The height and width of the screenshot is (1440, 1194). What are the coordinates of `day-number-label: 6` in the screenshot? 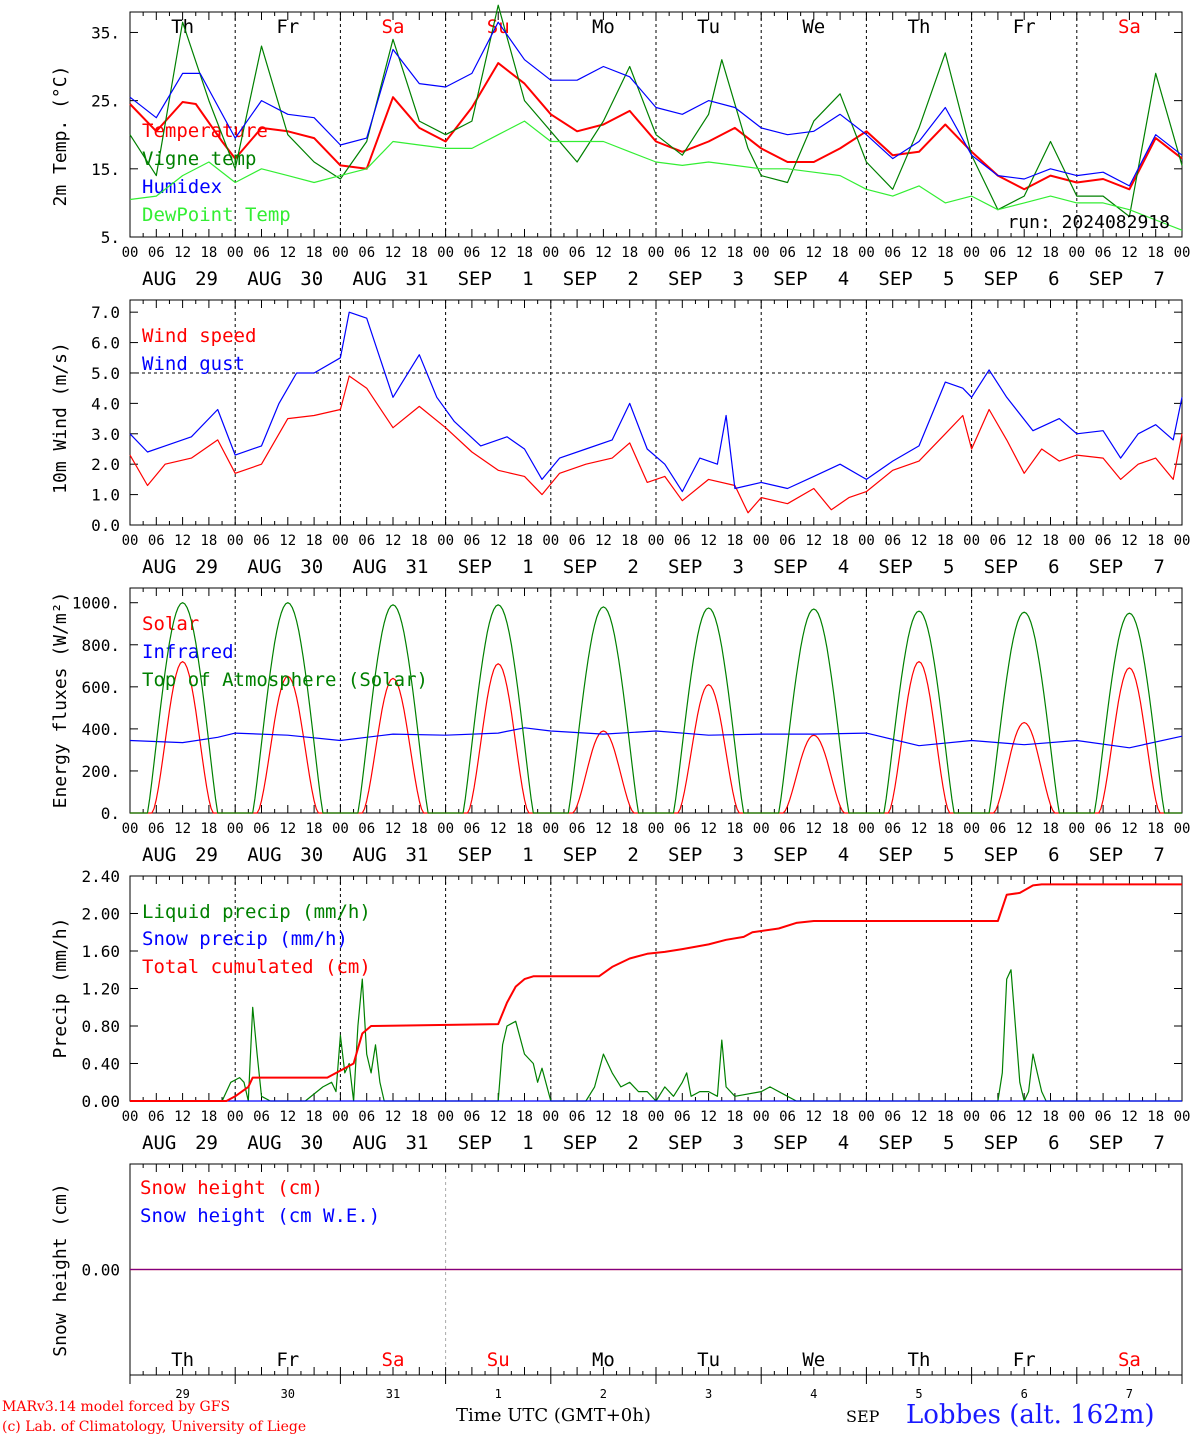 It's located at (1024, 1394).